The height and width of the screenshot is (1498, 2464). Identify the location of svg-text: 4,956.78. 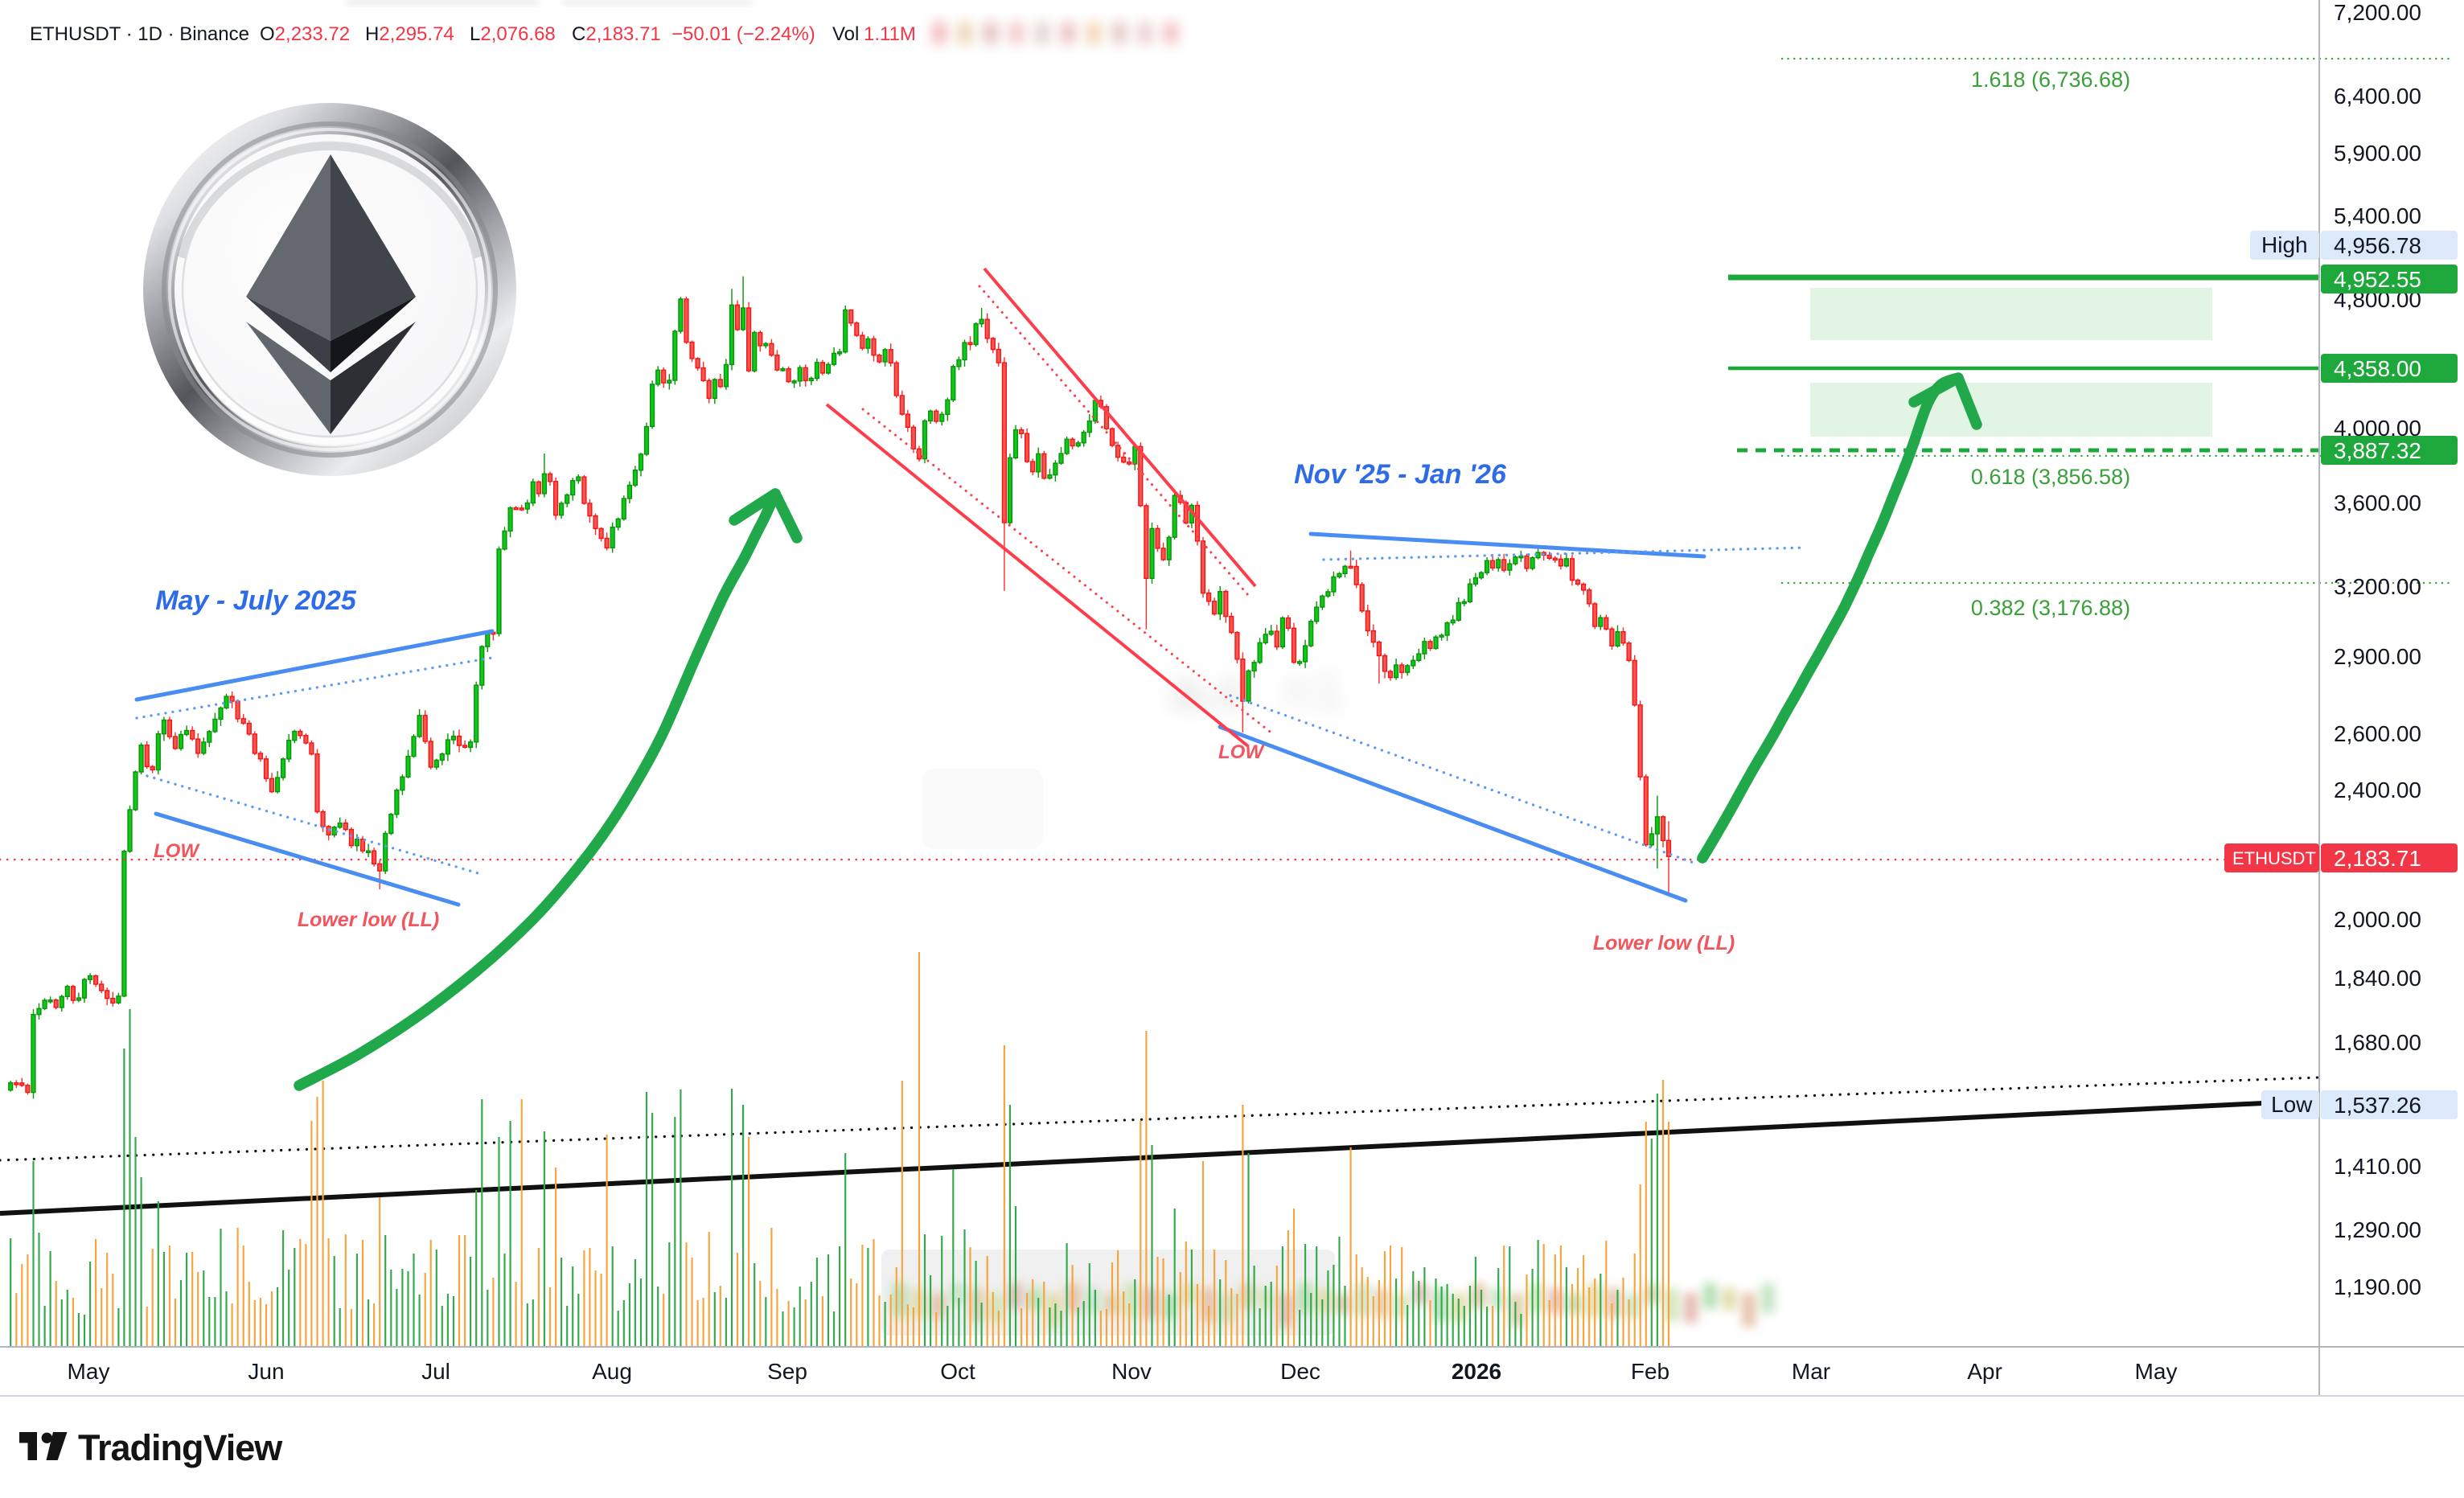
(2377, 246).